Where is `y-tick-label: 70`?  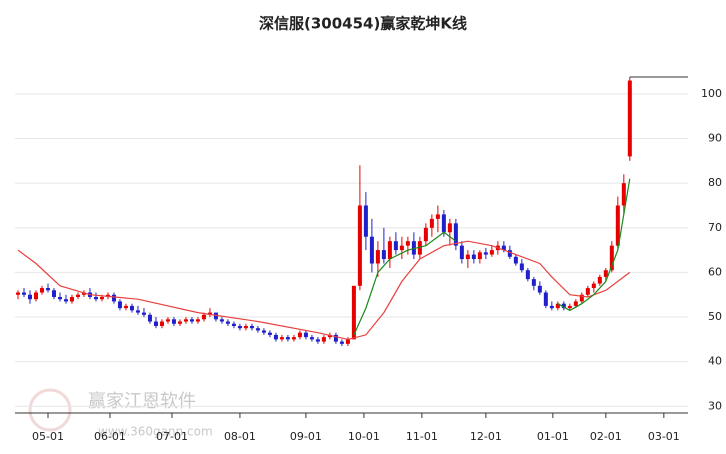
y-tick-label: 70 is located at coordinates (715, 227).